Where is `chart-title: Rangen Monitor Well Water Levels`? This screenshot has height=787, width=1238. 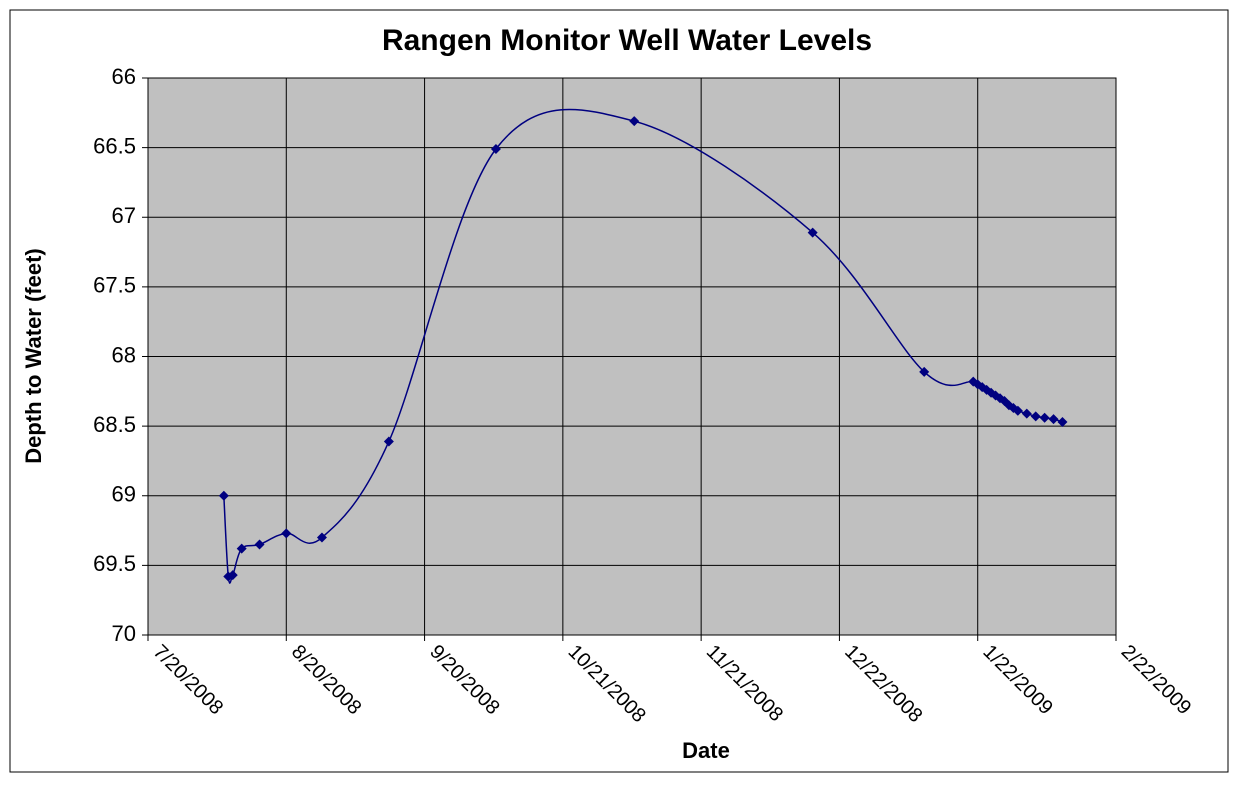
chart-title: Rangen Monitor Well Water Levels is located at coordinates (627, 40).